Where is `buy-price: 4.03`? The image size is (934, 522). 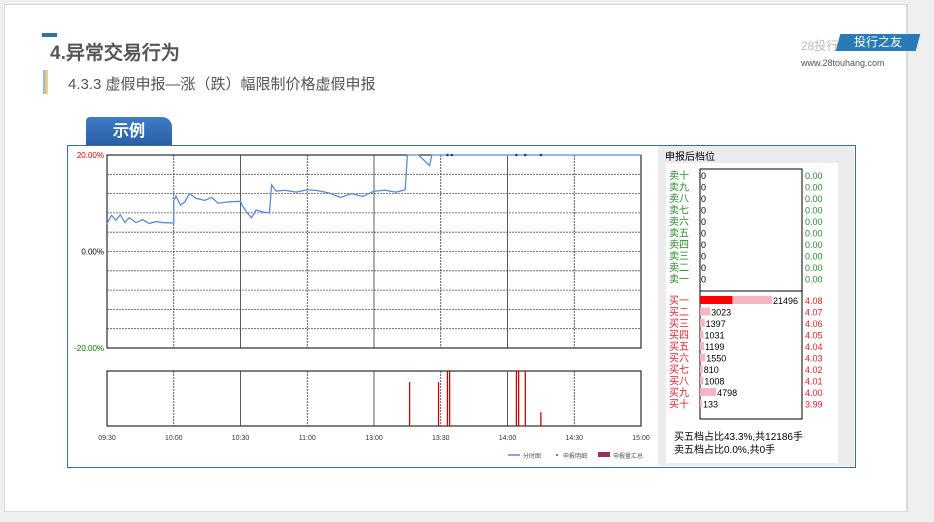 buy-price: 4.03 is located at coordinates (814, 359).